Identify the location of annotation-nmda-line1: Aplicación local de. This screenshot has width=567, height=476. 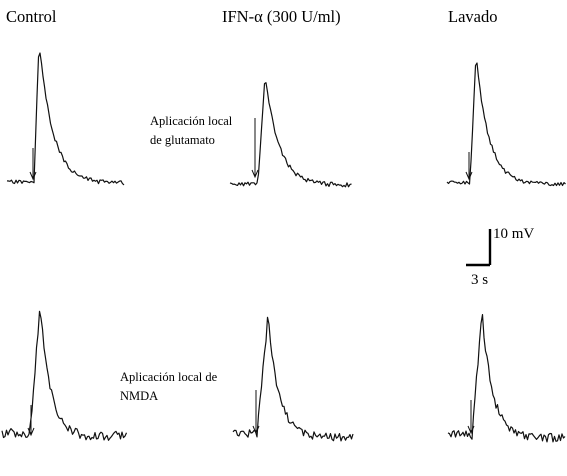
(169, 377).